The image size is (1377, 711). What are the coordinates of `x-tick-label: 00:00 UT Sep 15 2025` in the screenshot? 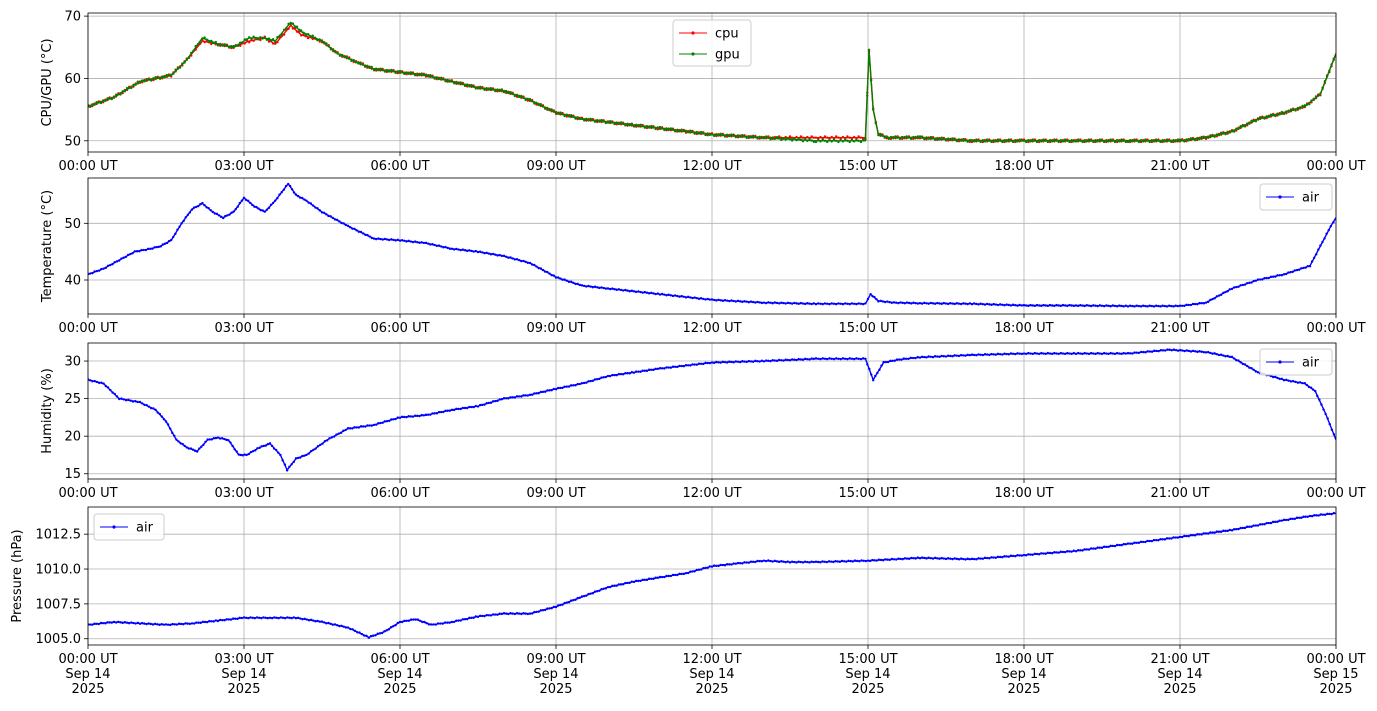 It's located at (1335, 674).